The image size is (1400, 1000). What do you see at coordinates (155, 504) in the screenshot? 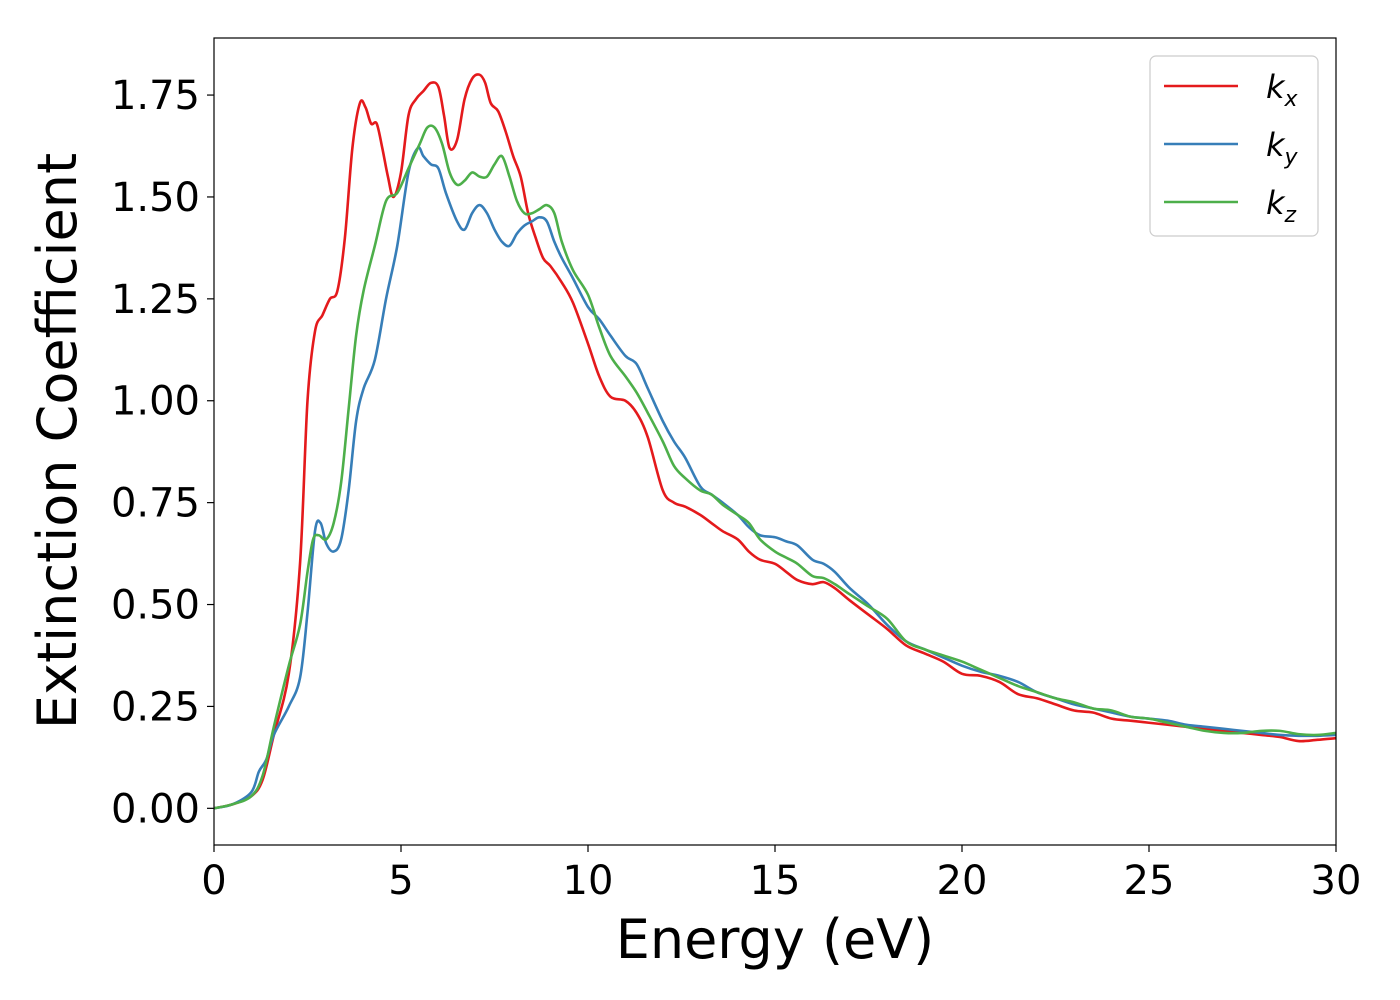
I see `y-tick-label: 0.75` at bounding box center [155, 504].